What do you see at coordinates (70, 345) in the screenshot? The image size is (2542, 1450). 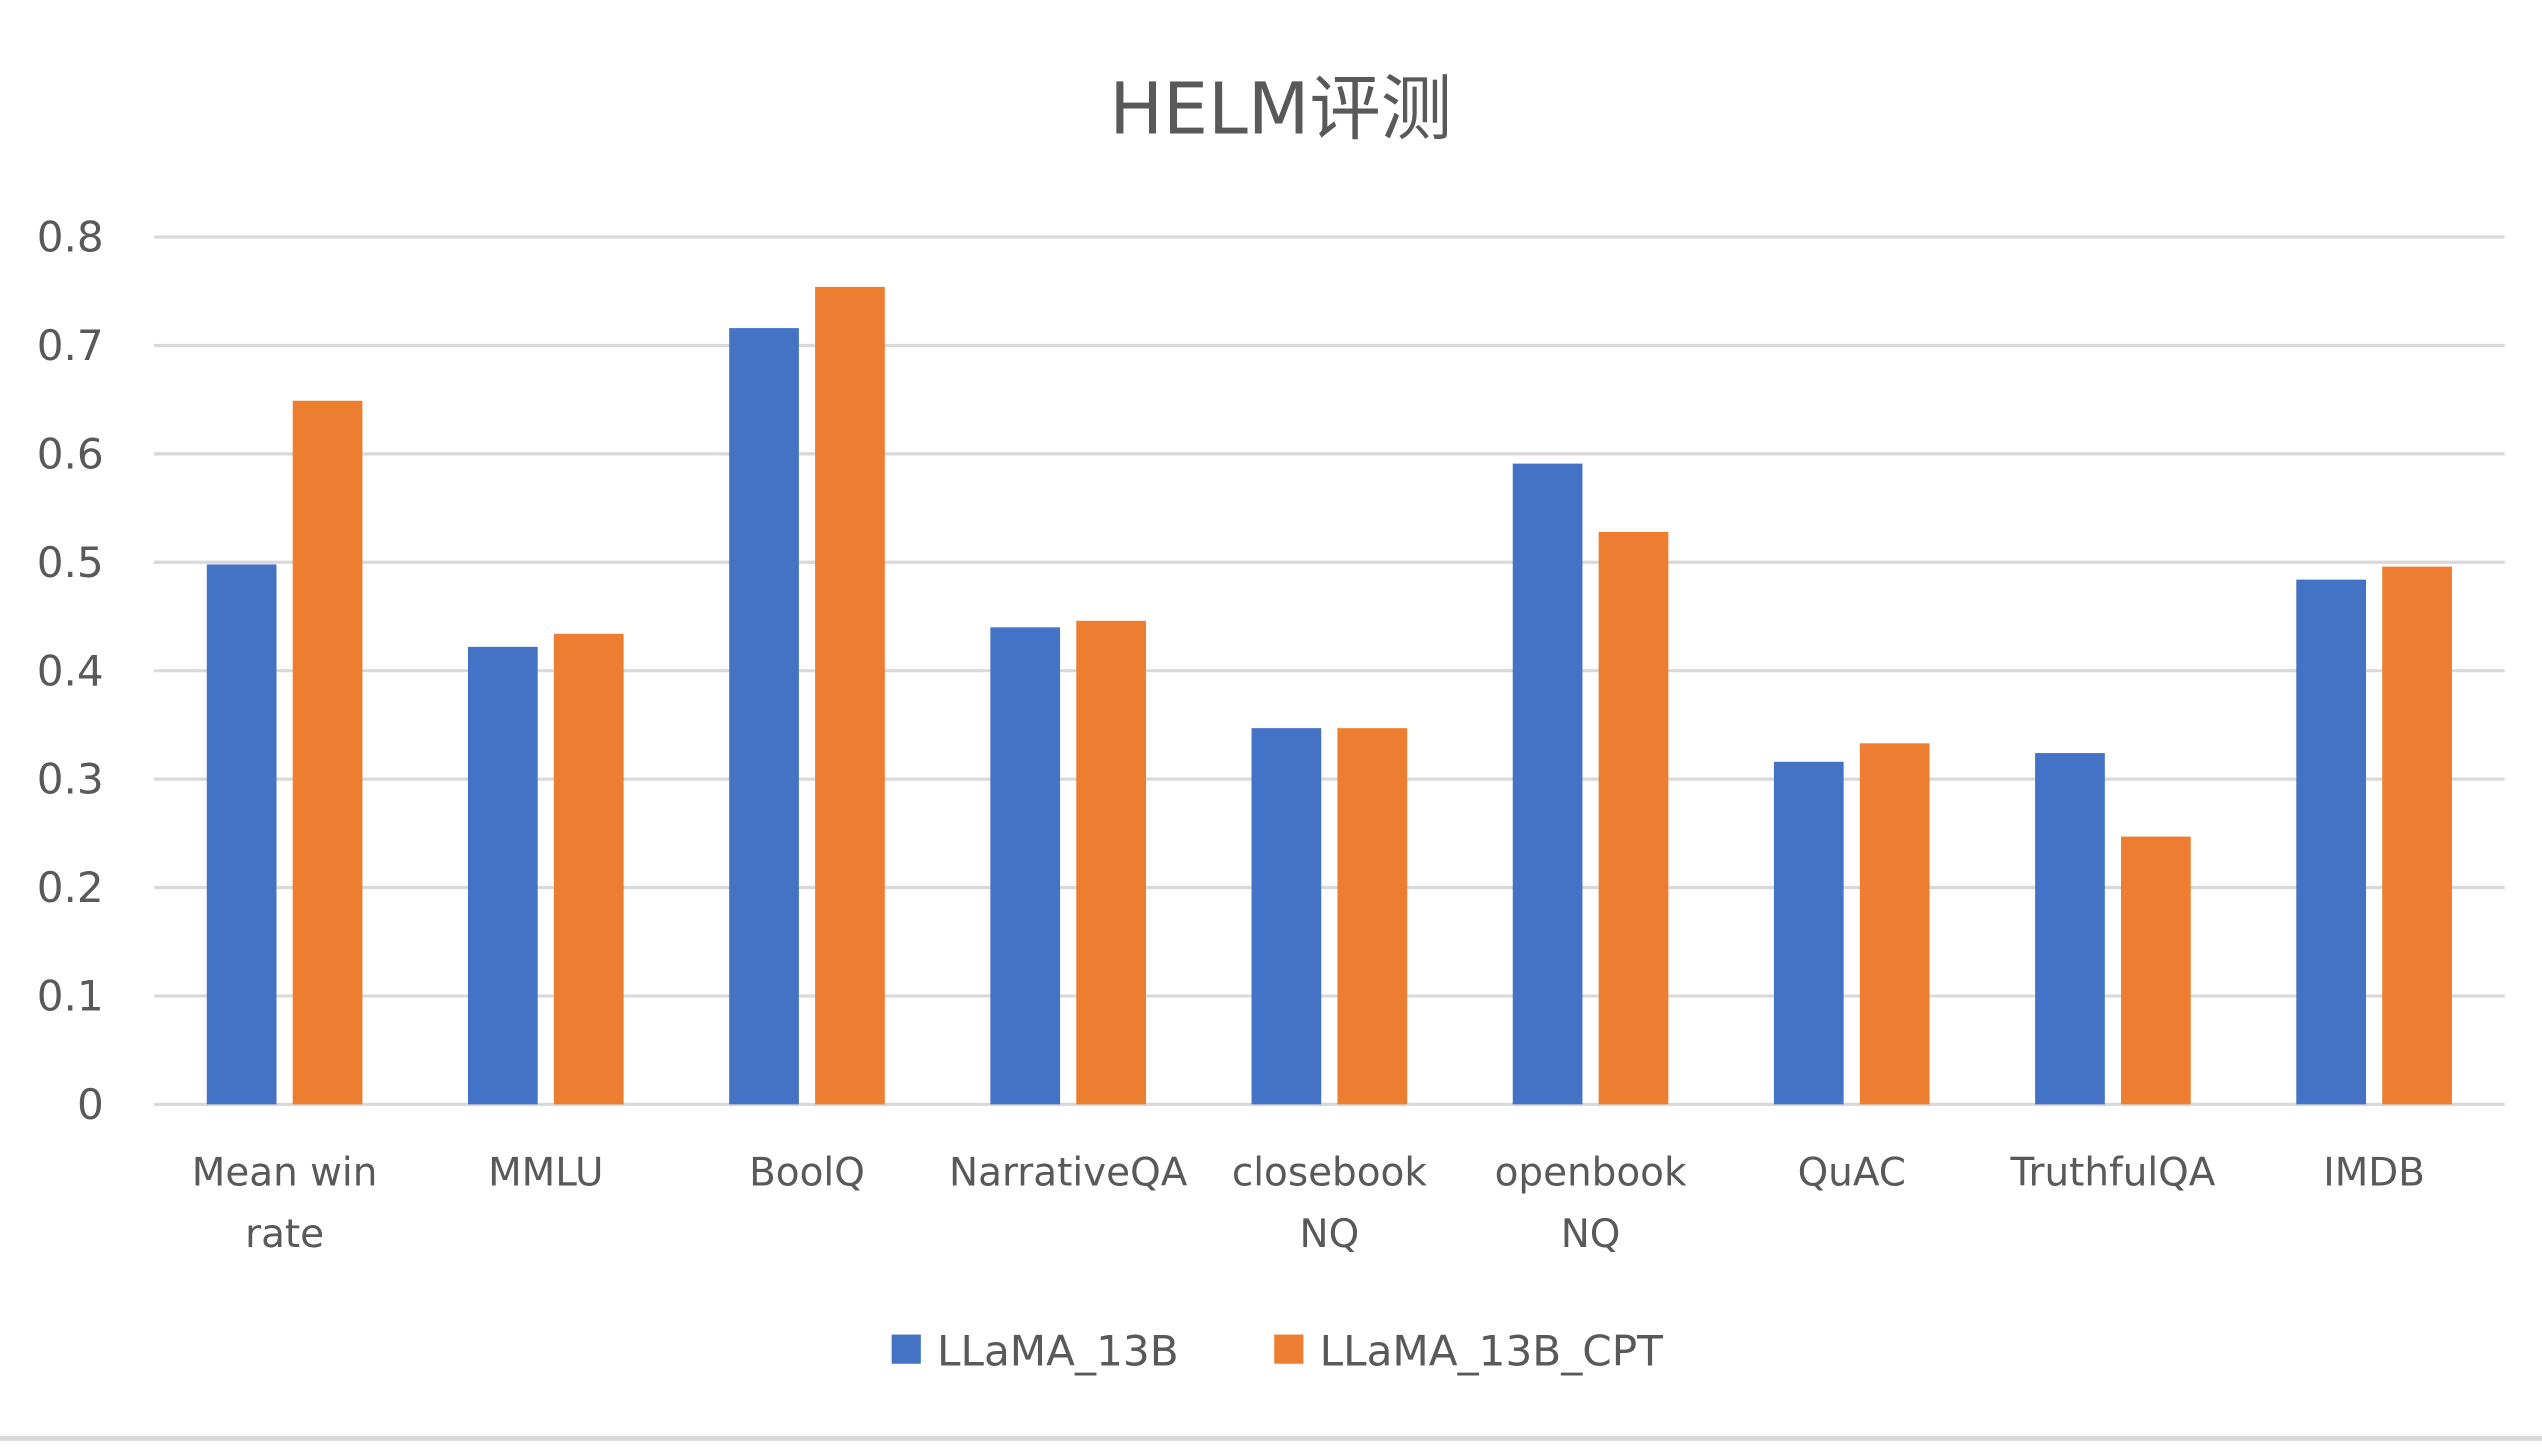 I see `y-tick-label: 0.7` at bounding box center [70, 345].